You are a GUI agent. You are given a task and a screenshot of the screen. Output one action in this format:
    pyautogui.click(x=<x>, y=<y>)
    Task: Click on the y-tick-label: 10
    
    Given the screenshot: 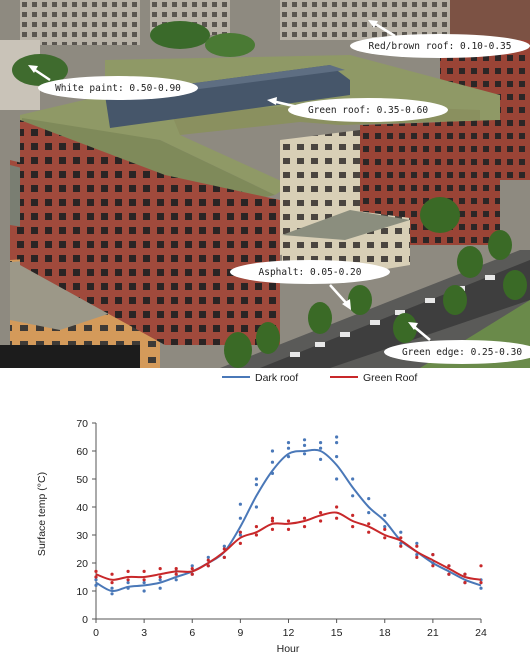 What is the action you would take?
    pyautogui.click(x=82, y=592)
    